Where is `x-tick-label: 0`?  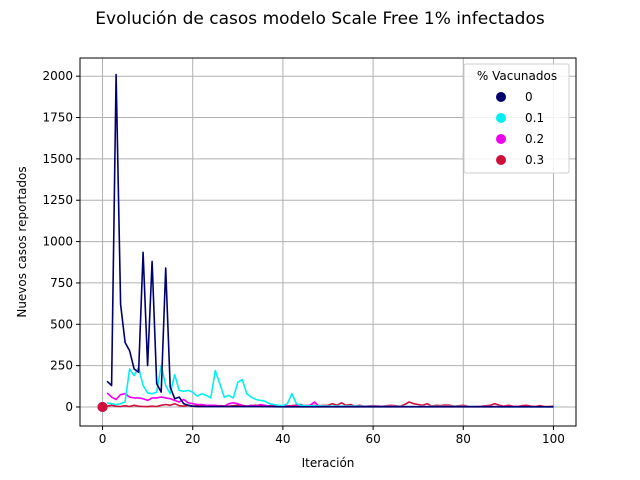
x-tick-label: 0 is located at coordinates (103, 439).